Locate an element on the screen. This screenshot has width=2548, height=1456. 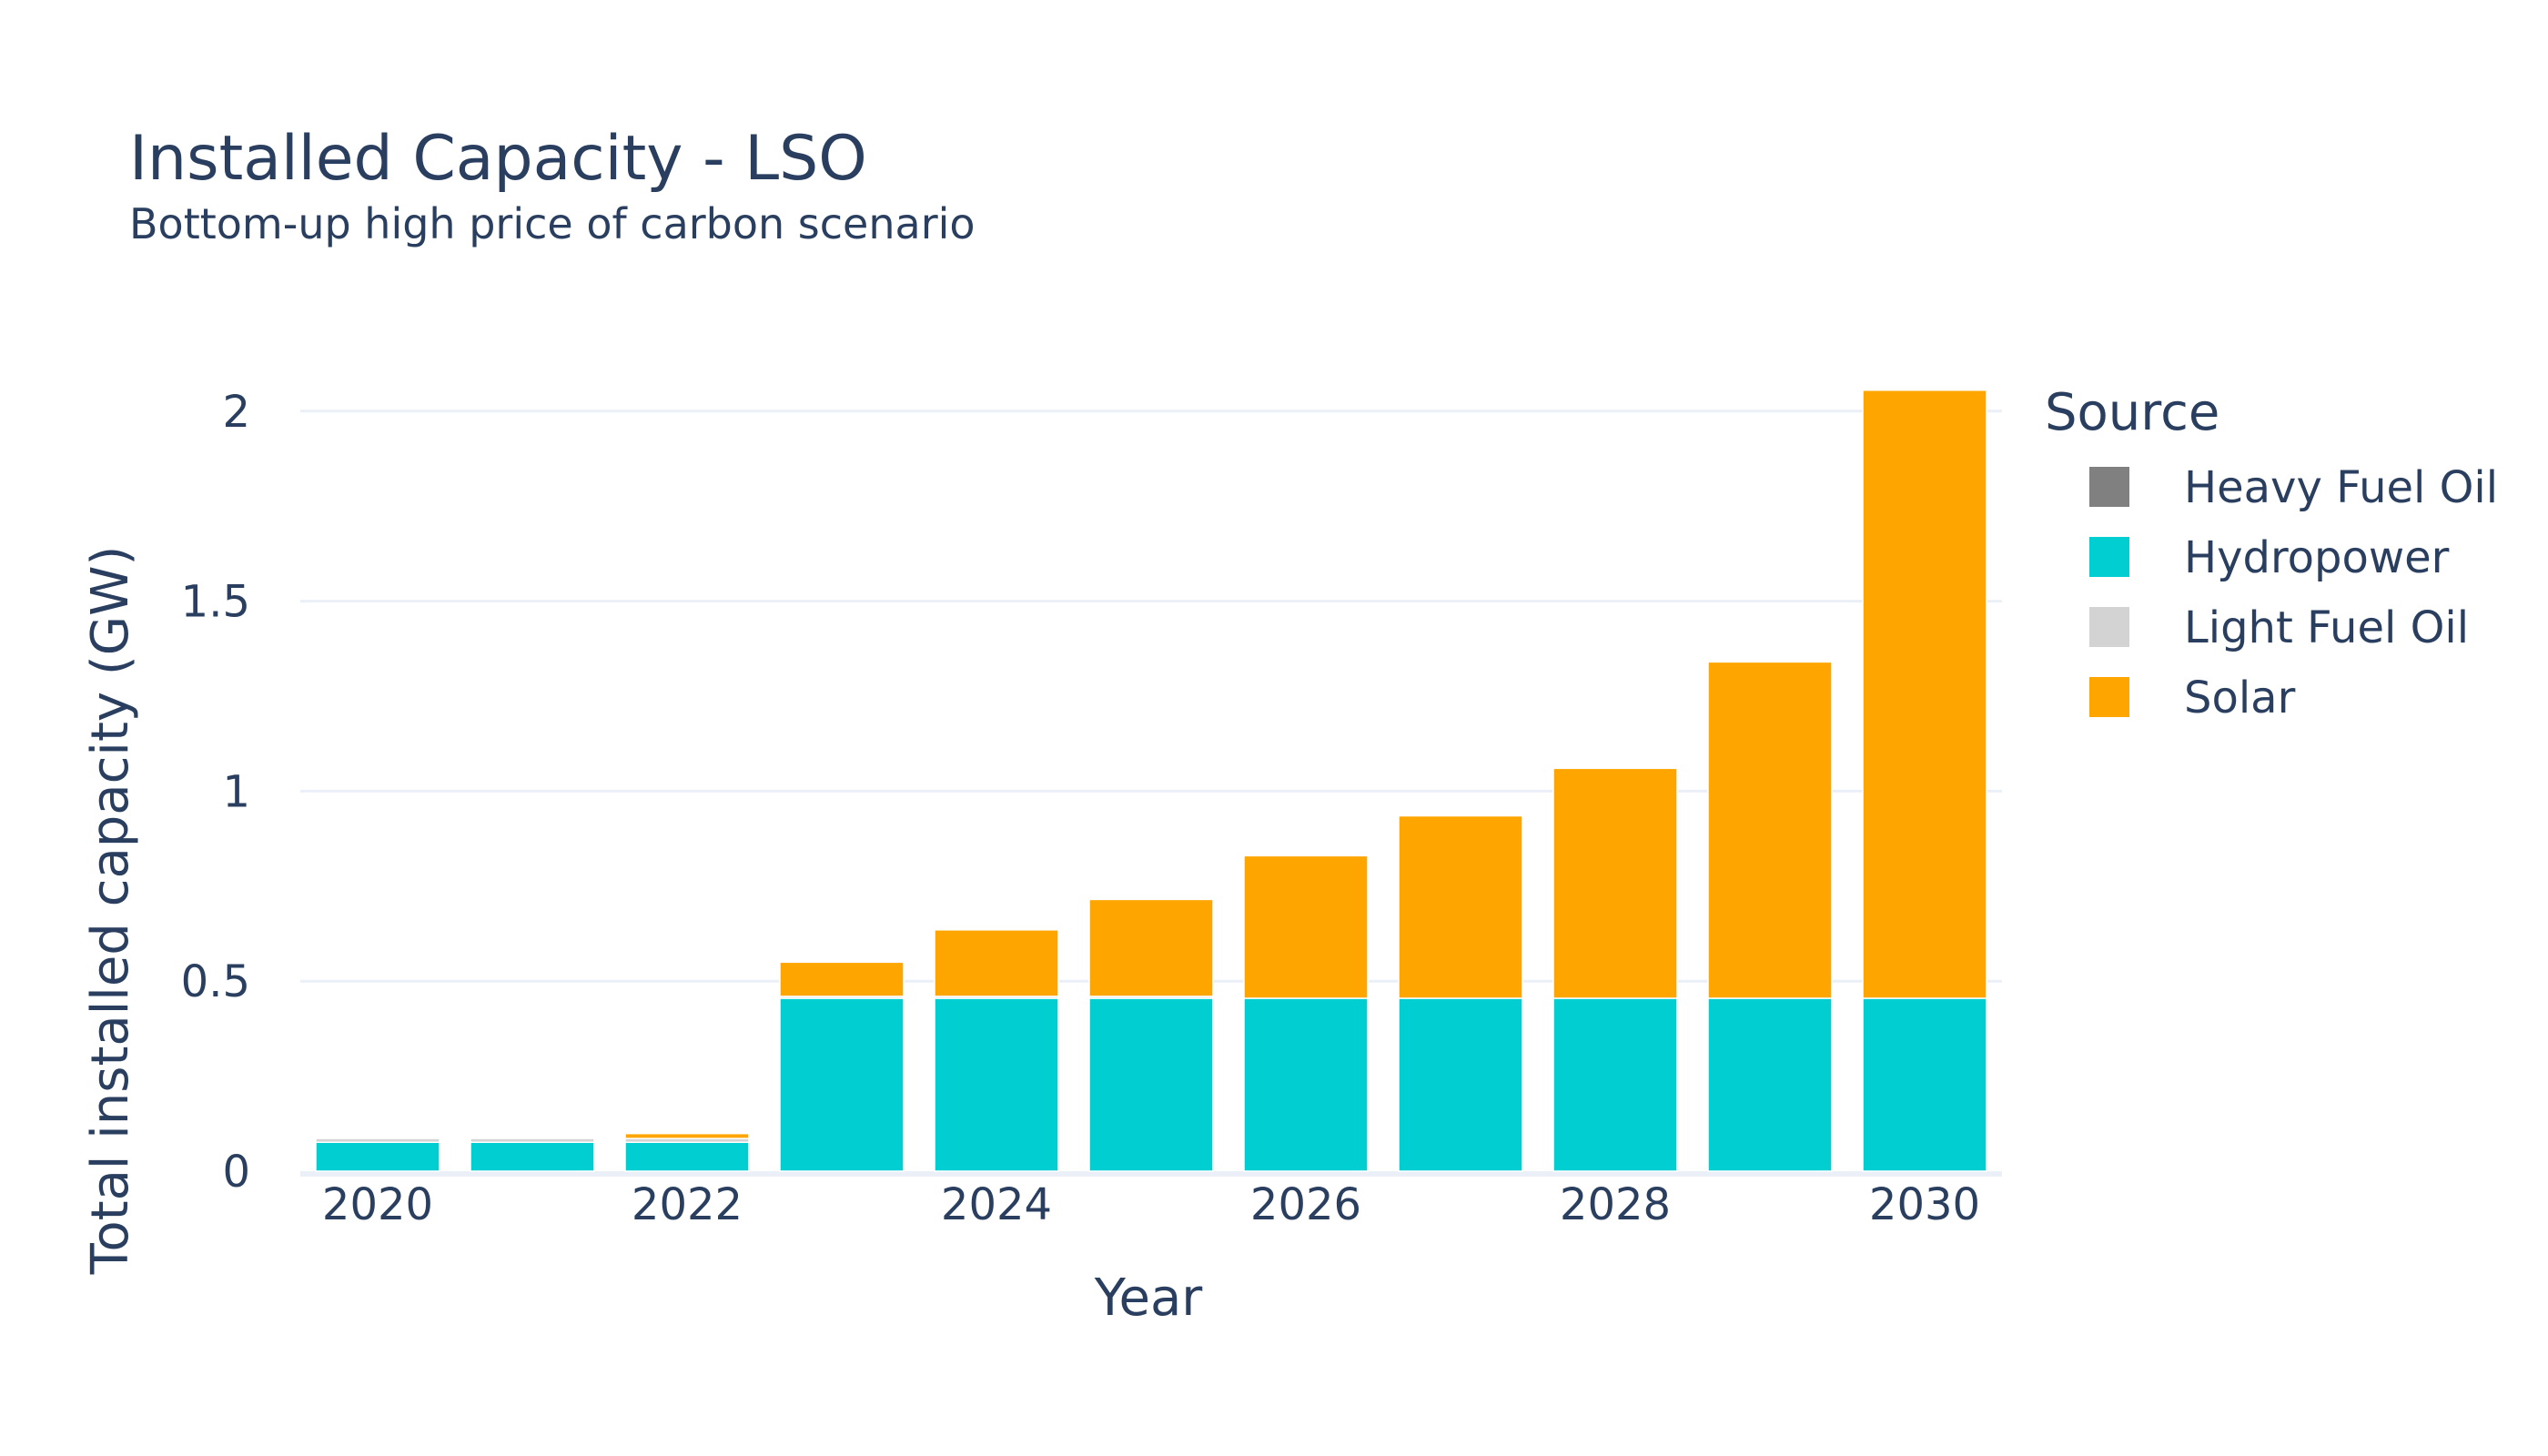
y-tick-label: 1 is located at coordinates (236, 792).